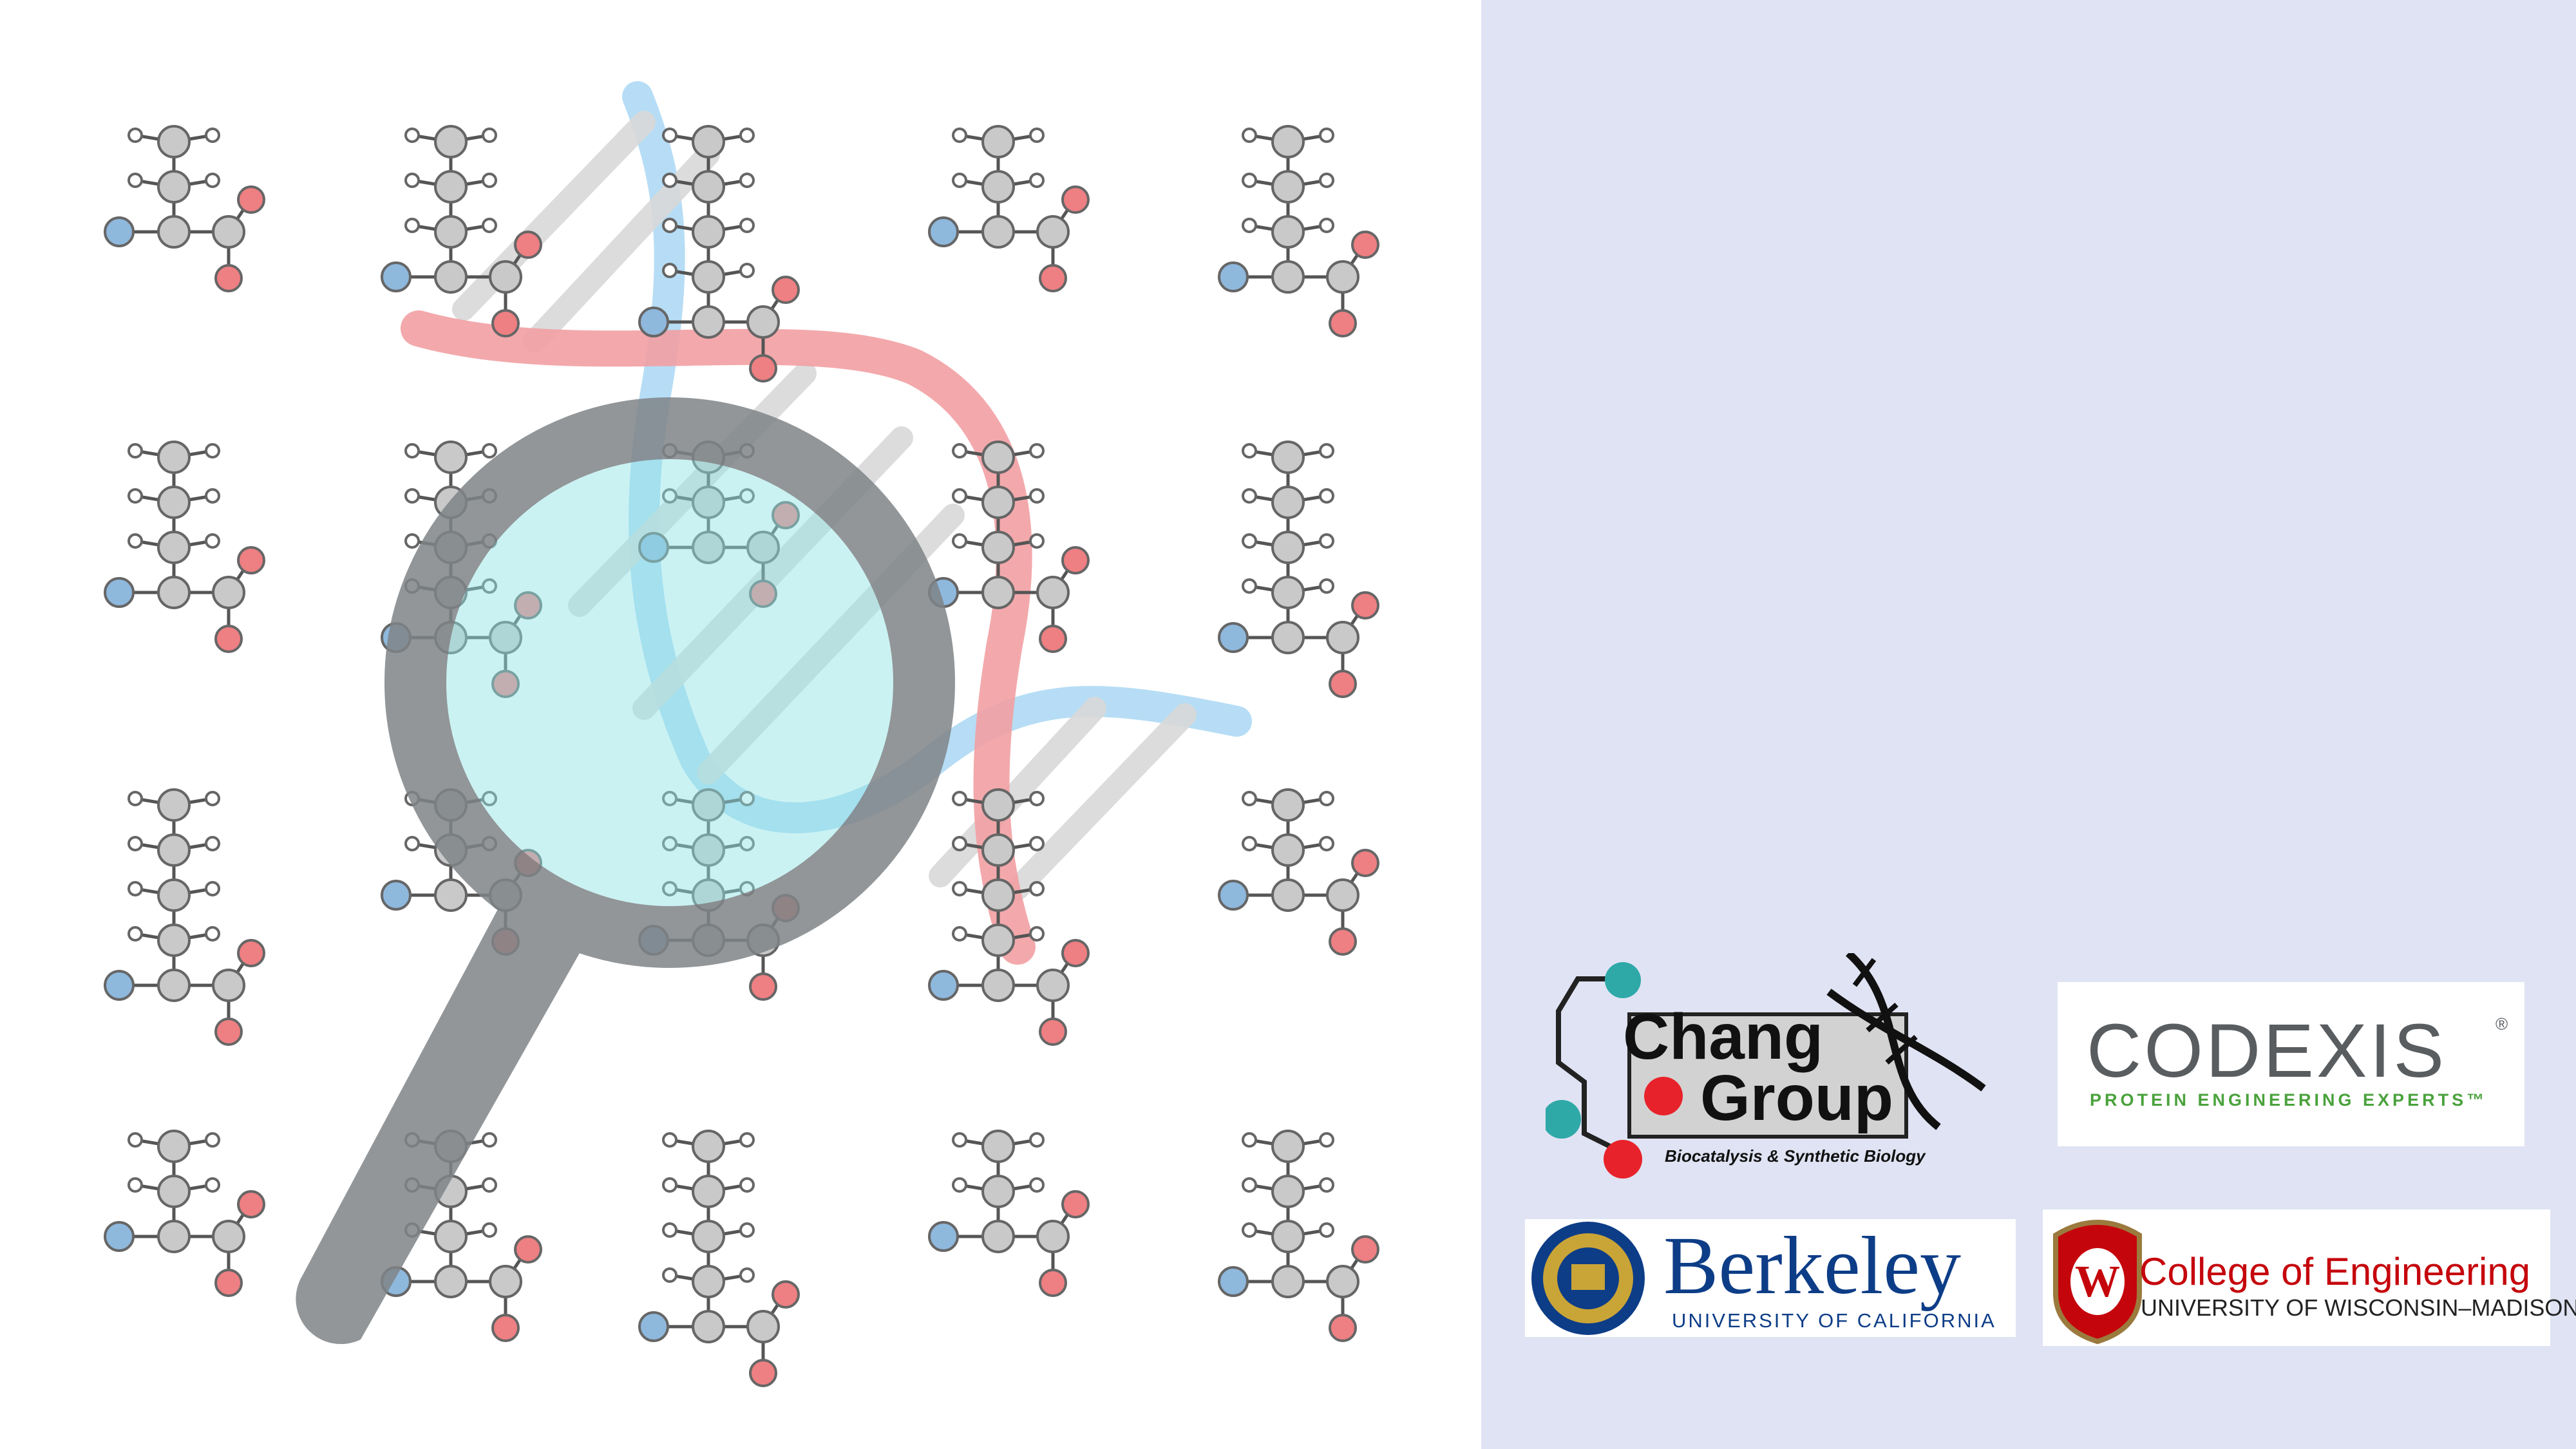 The width and height of the screenshot is (2576, 1449). What do you see at coordinates (2335, 1271) in the screenshot?
I see `wisconsin-name: College of Engineering` at bounding box center [2335, 1271].